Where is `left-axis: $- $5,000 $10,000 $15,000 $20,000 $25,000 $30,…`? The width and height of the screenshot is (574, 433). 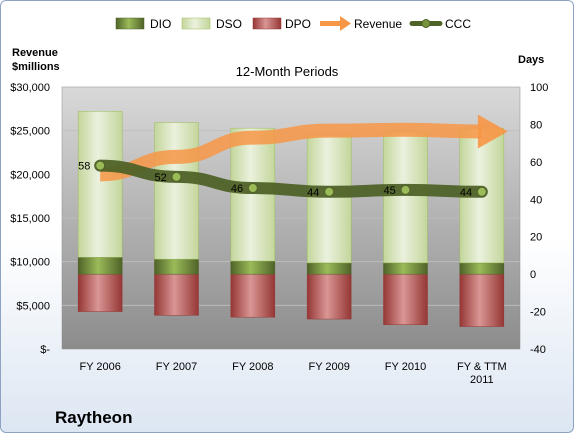 left-axis: $- $5,000 $10,000 $15,000 $20,000 $25,000 $30,… is located at coordinates (30, 219).